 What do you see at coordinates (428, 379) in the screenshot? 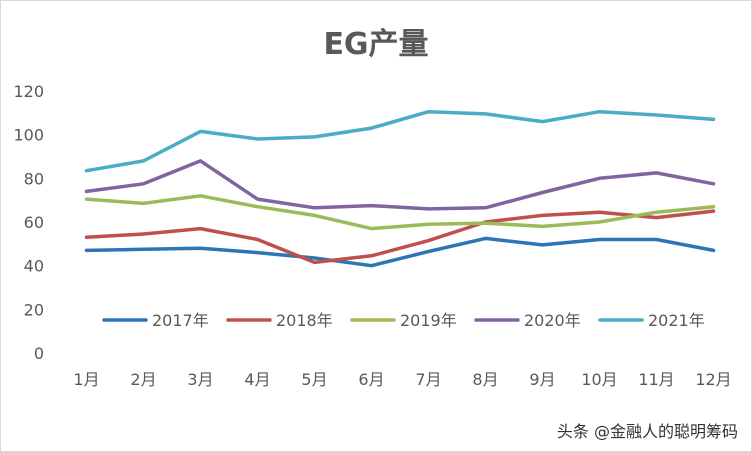
I see `x-tick-label: 7月` at bounding box center [428, 379].